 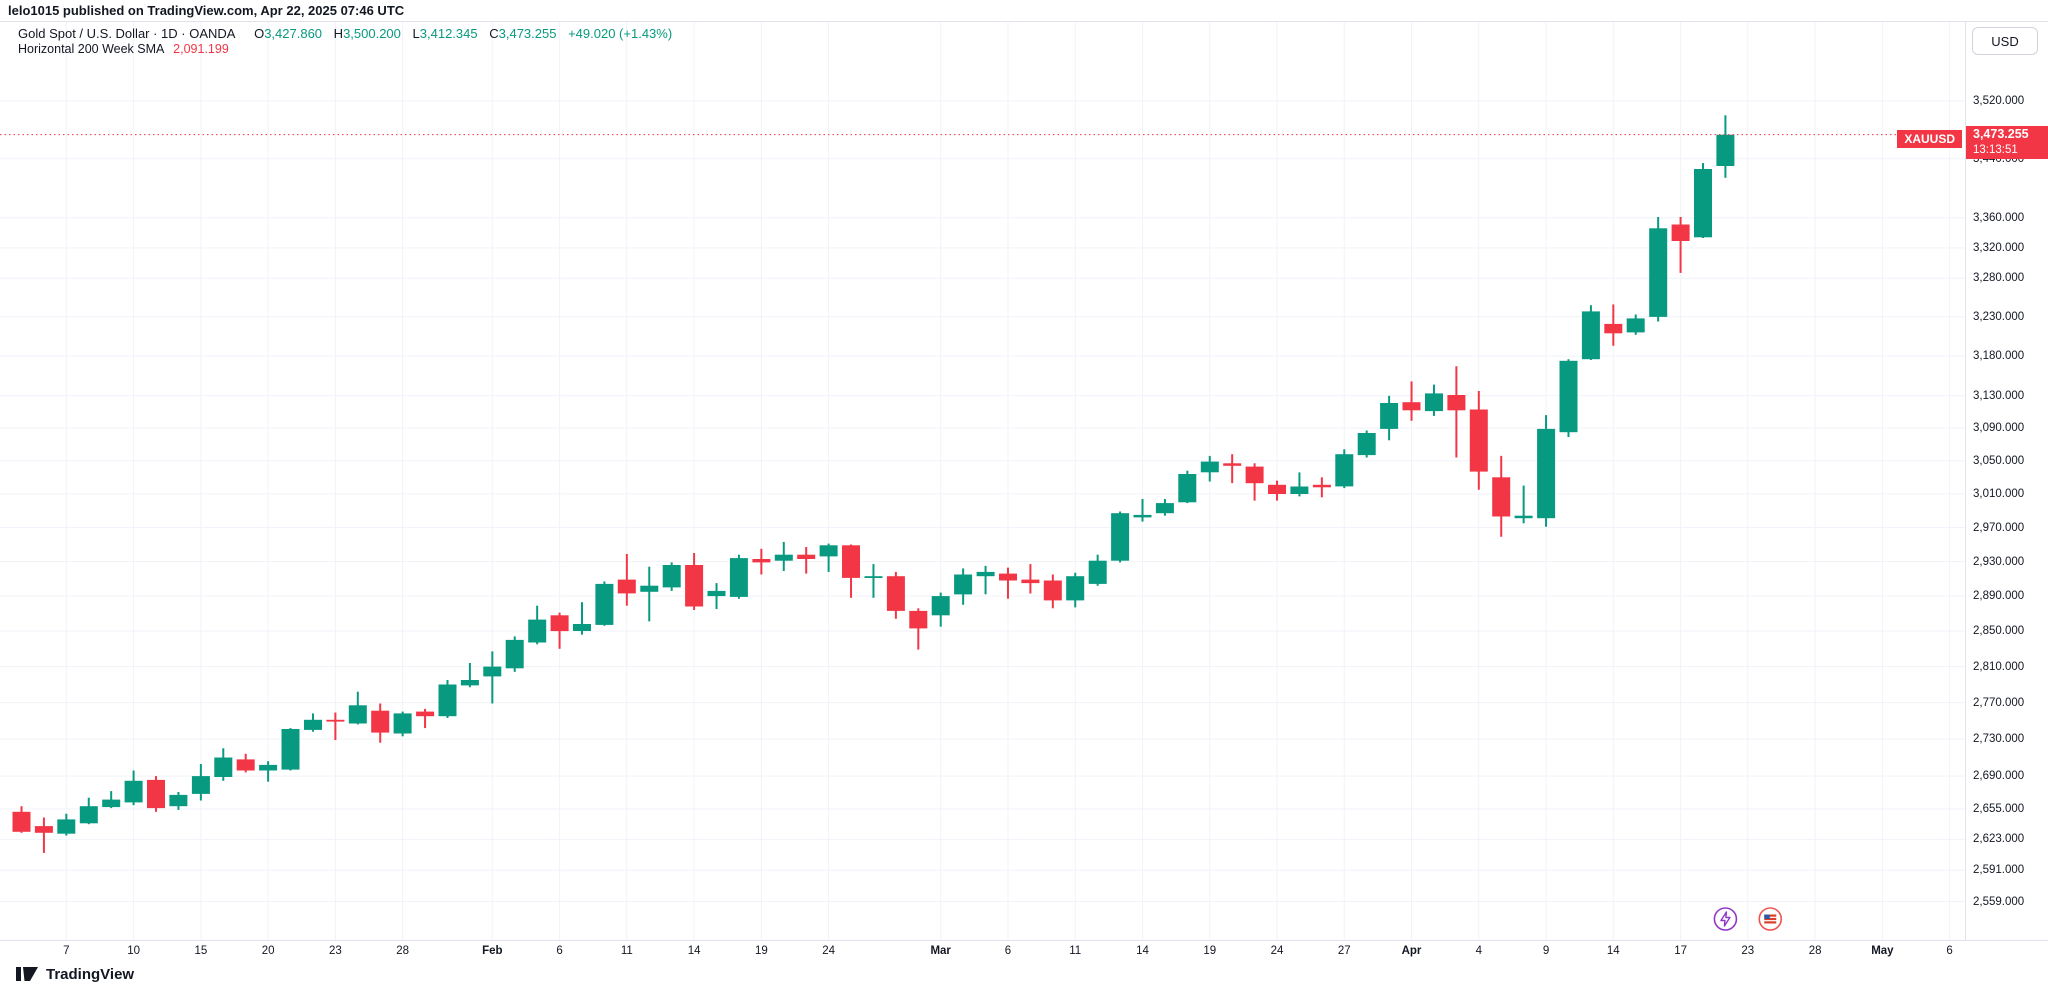 What do you see at coordinates (1999, 631) in the screenshot?
I see `price-axis-label: 2,850.000` at bounding box center [1999, 631].